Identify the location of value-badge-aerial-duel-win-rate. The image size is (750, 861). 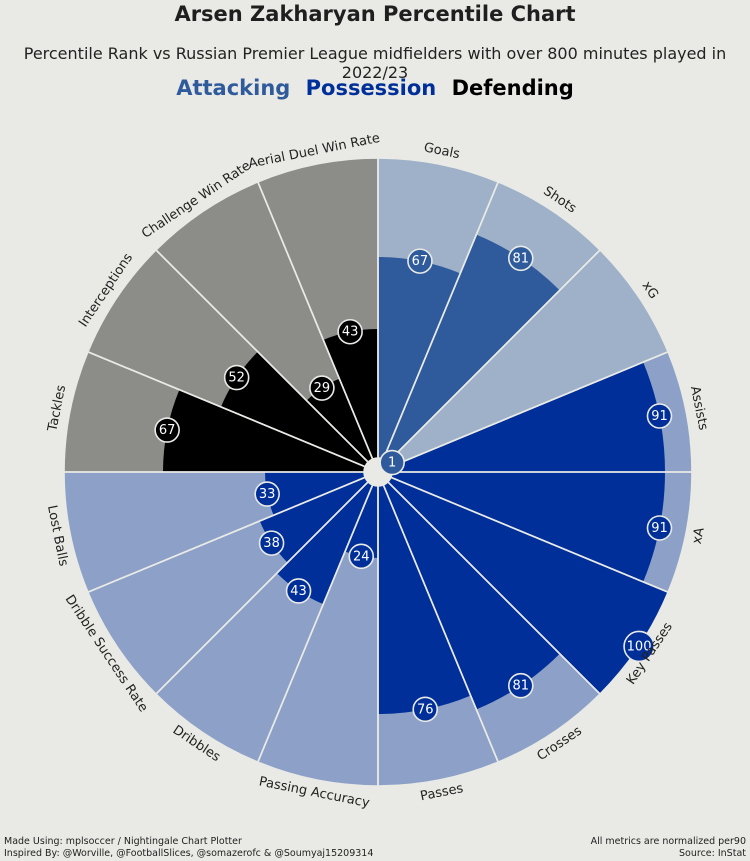
(350, 331).